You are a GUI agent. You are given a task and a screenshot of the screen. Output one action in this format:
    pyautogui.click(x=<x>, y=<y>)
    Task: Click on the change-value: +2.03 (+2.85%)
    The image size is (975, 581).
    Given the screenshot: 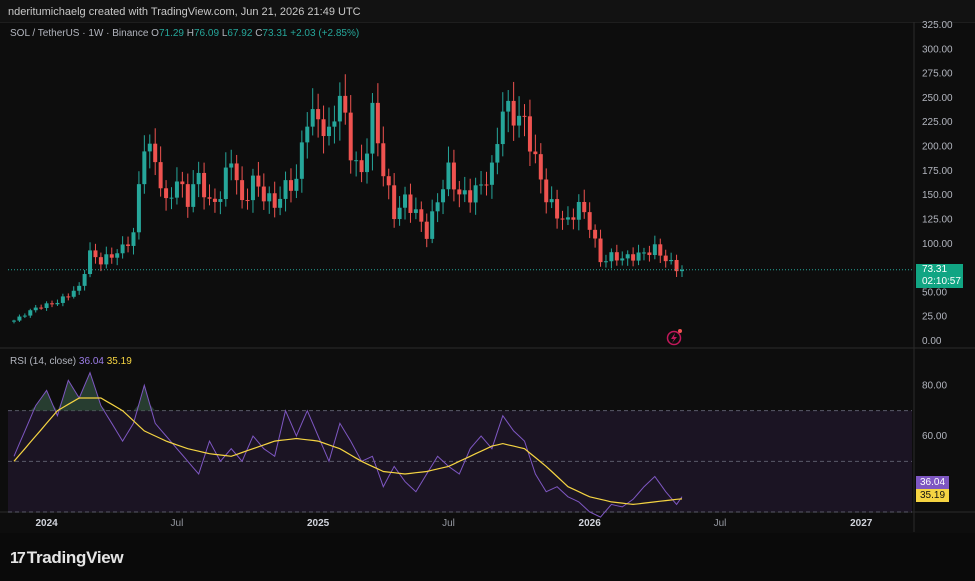 What is the action you would take?
    pyautogui.click(x=325, y=33)
    